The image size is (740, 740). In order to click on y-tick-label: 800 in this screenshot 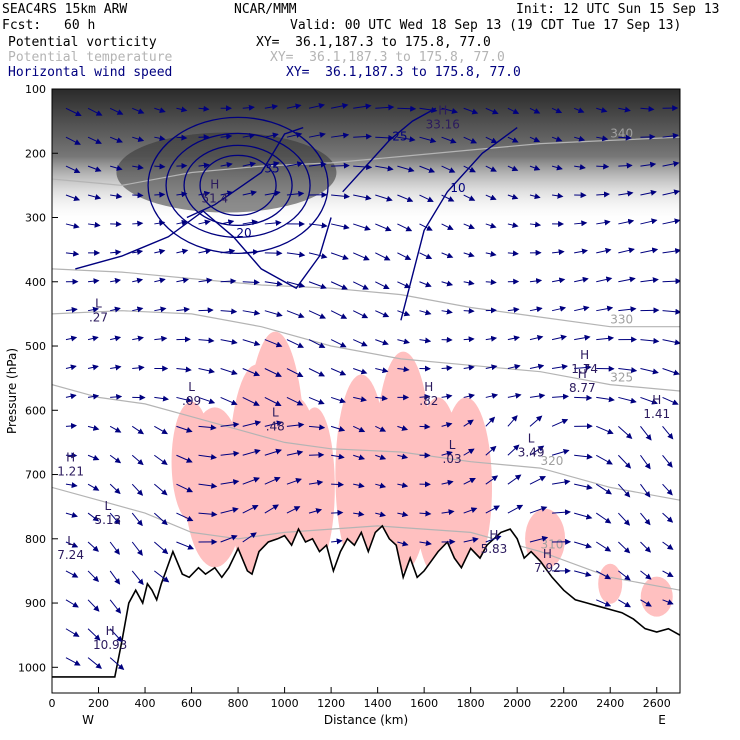, I will do `click(35, 539)`.